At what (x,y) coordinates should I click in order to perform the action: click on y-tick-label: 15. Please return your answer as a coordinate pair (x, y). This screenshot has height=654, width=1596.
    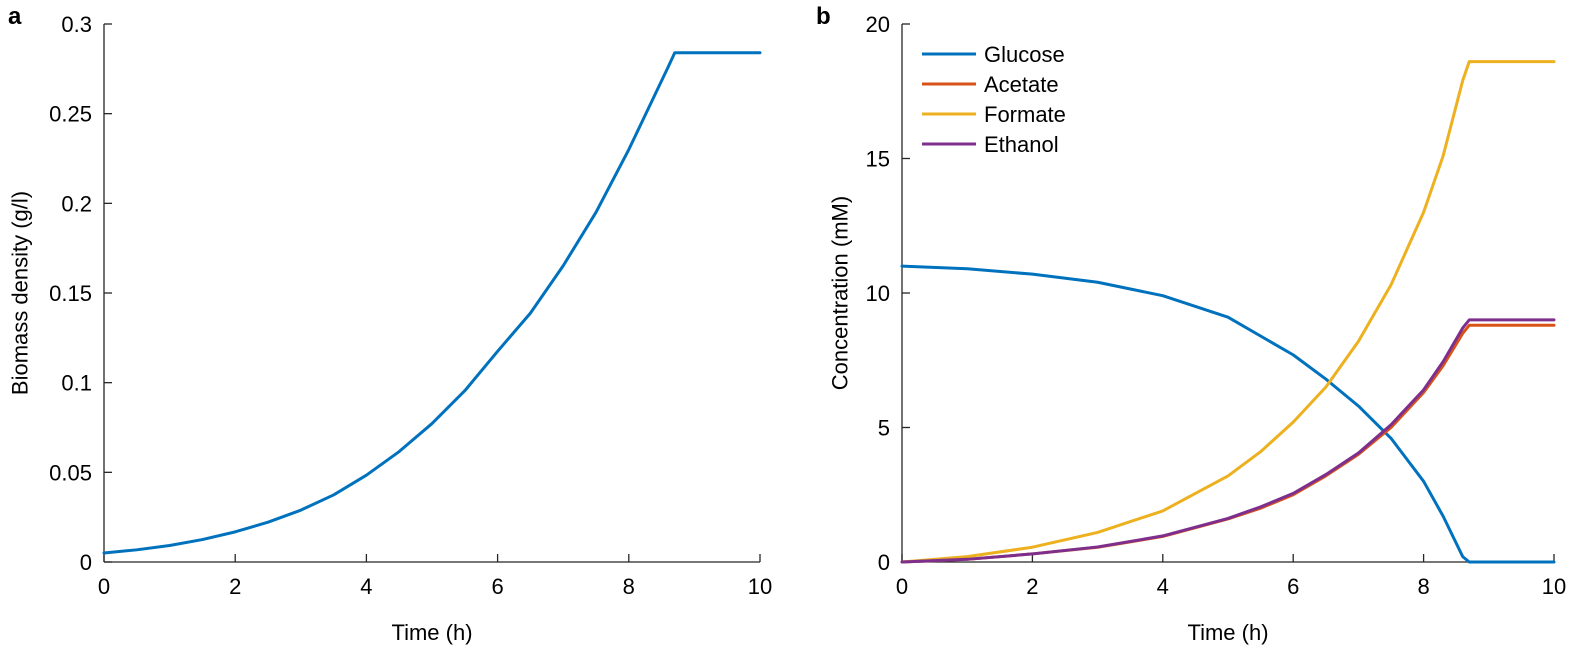
    Looking at the image, I should click on (878, 159).